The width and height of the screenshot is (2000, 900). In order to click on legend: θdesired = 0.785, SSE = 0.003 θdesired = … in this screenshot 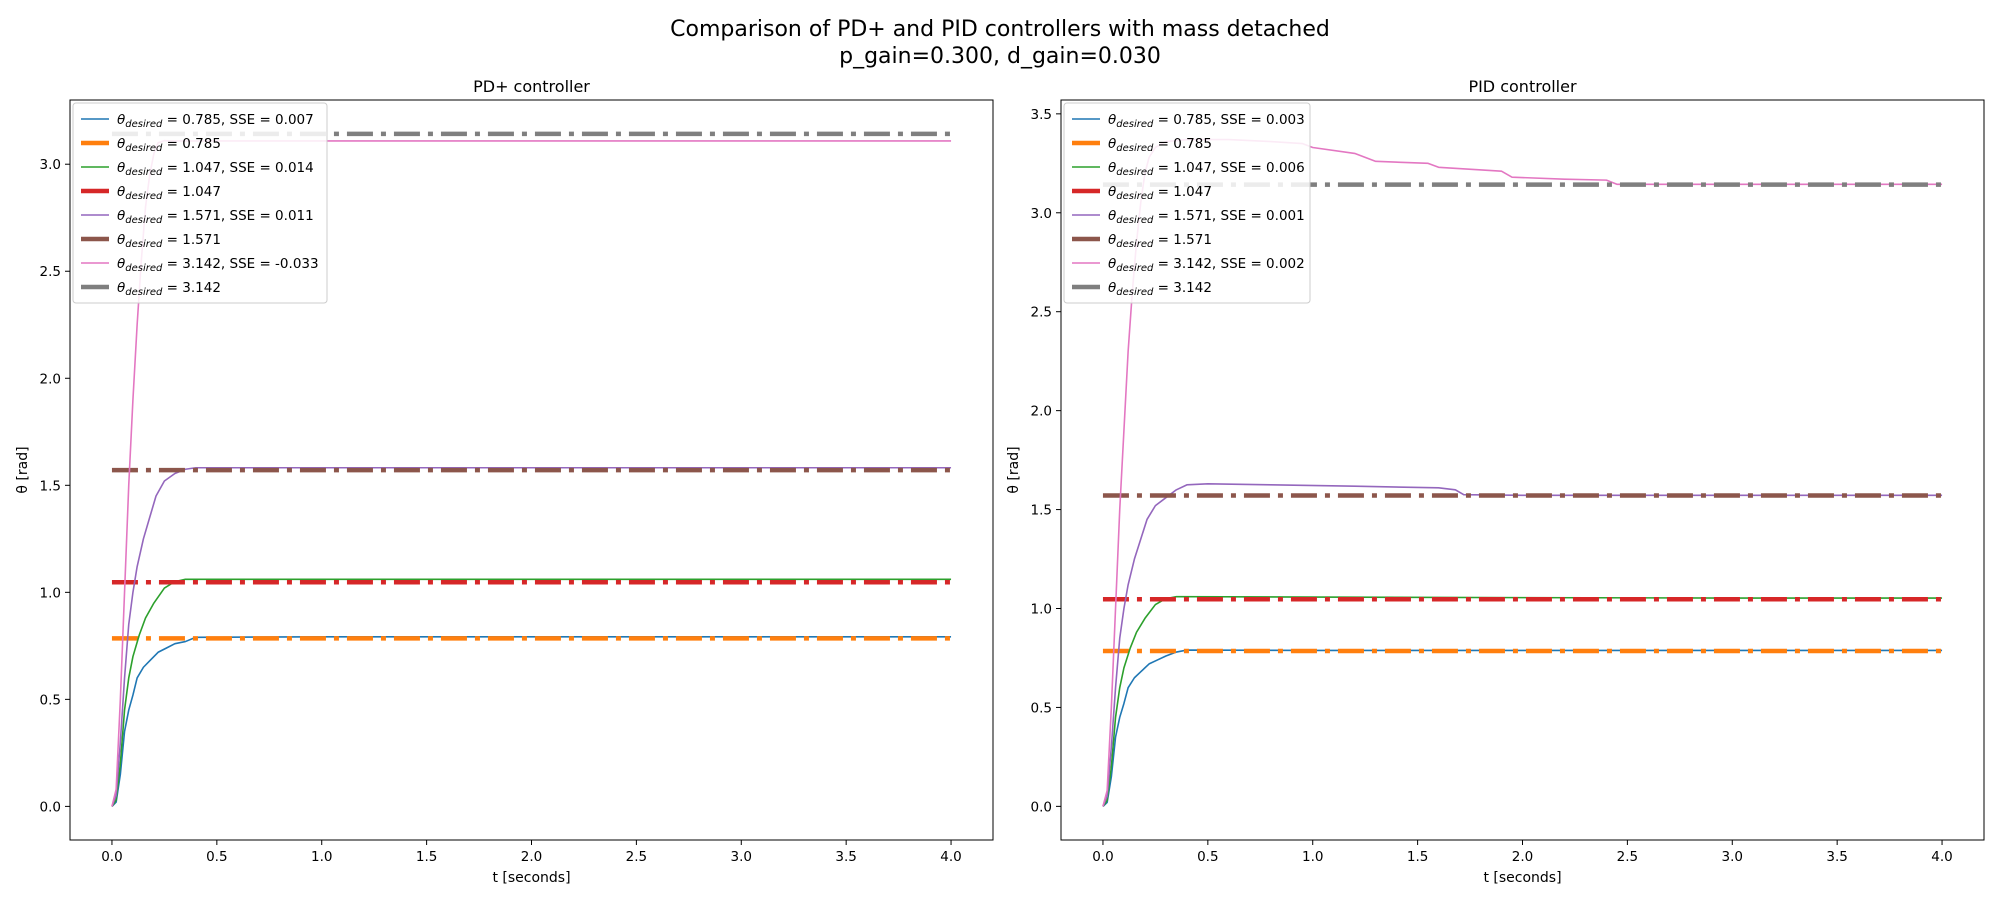, I will do `click(1187, 203)`.